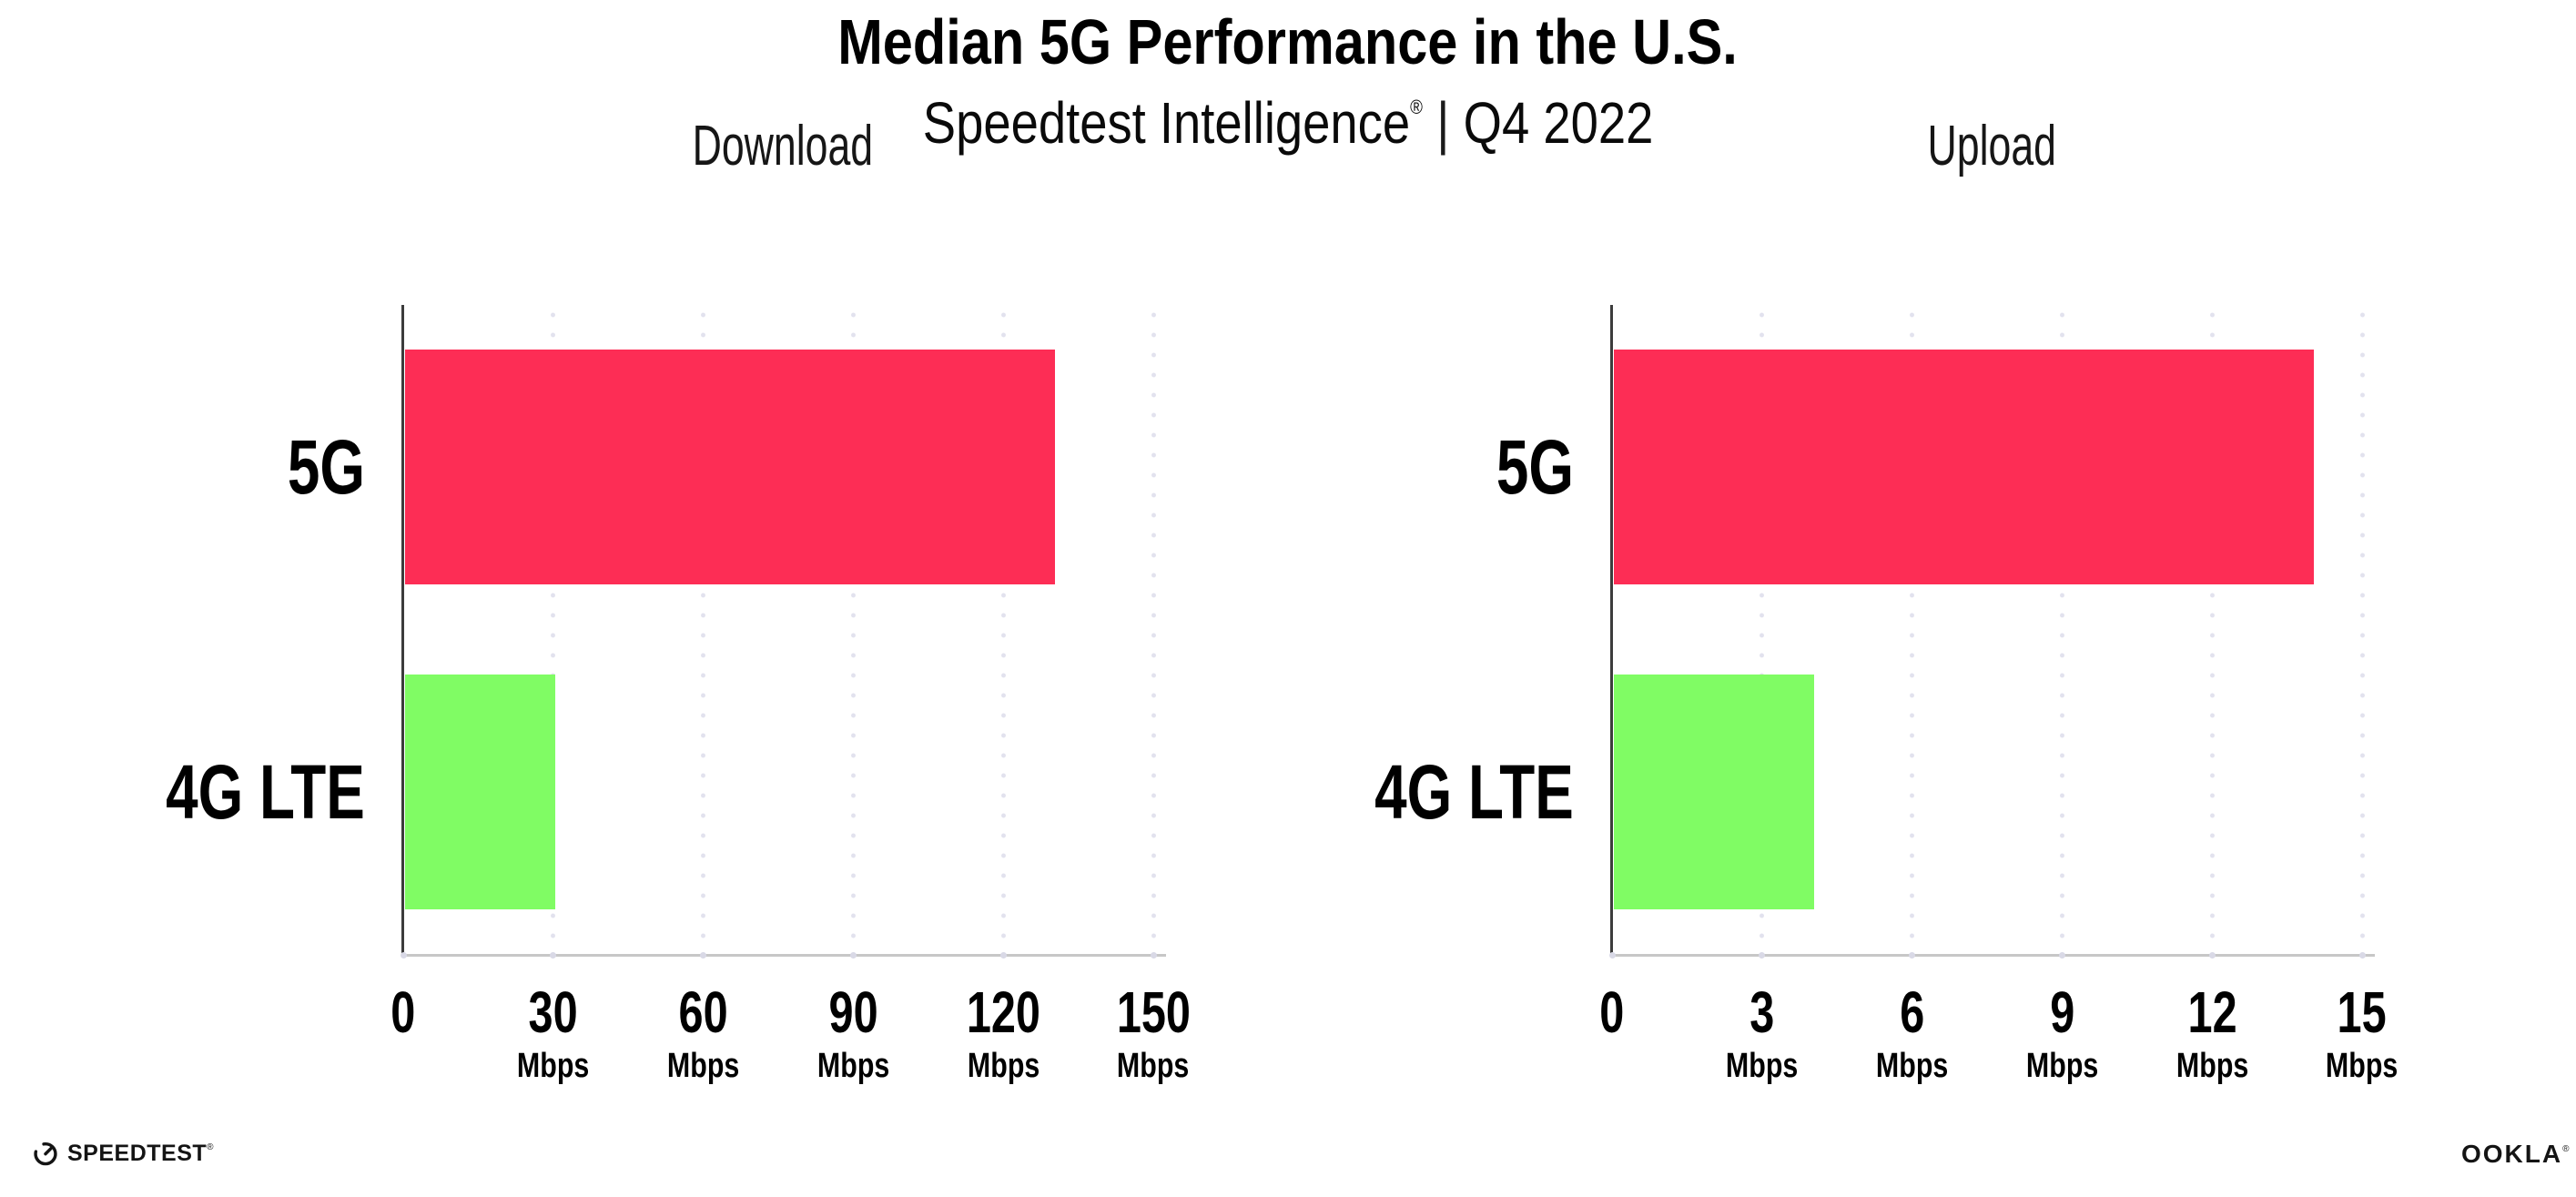 Image resolution: width=2576 pixels, height=1197 pixels. I want to click on bar-5g-download, so click(730, 467).